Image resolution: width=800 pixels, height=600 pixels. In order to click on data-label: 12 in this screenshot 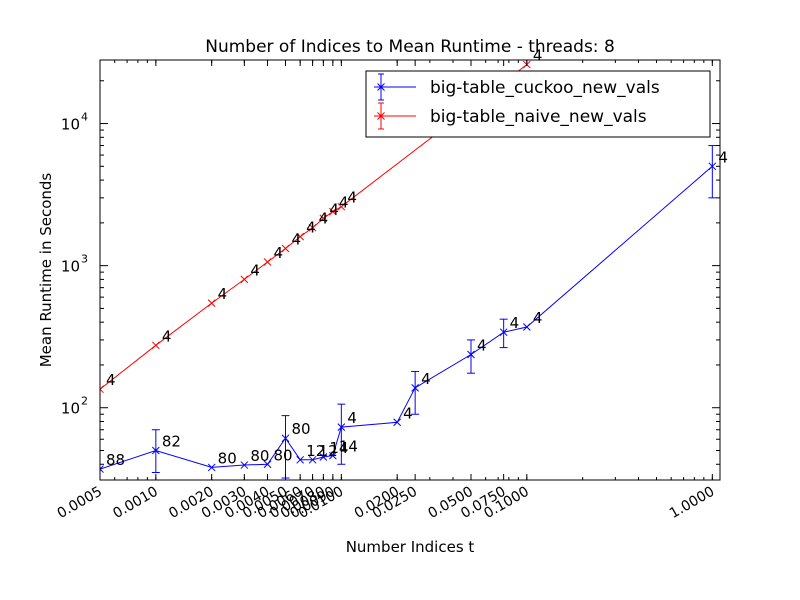, I will do `click(315, 451)`.